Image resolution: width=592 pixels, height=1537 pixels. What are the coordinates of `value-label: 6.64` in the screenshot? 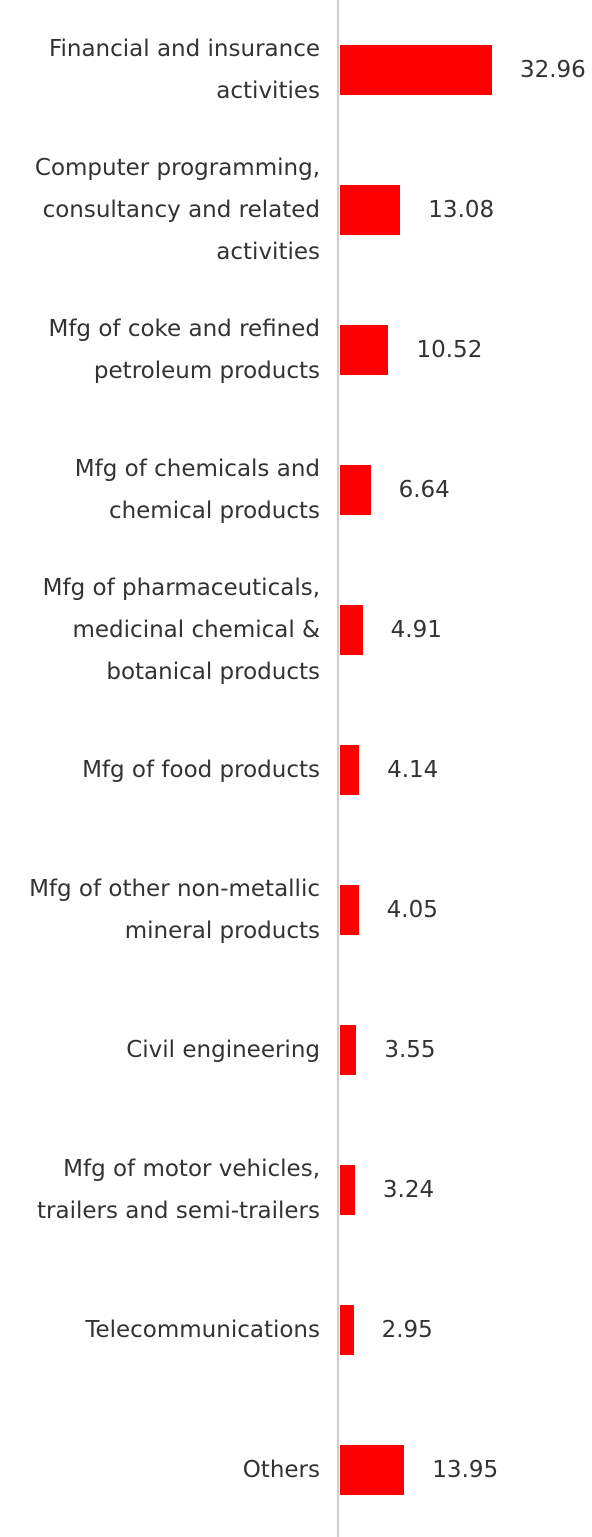 It's located at (424, 490).